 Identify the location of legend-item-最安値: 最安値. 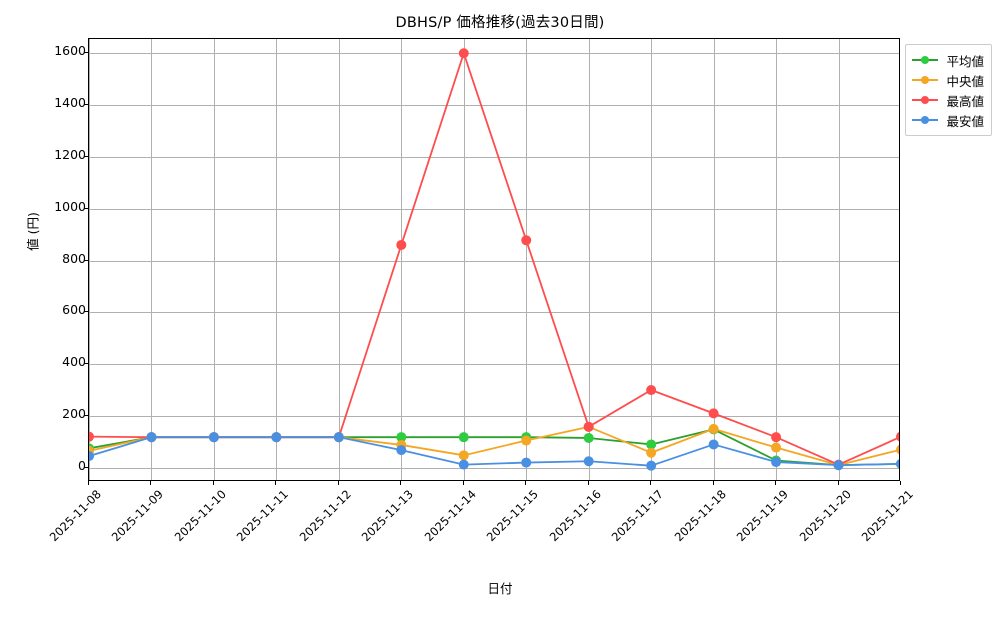
(948, 120).